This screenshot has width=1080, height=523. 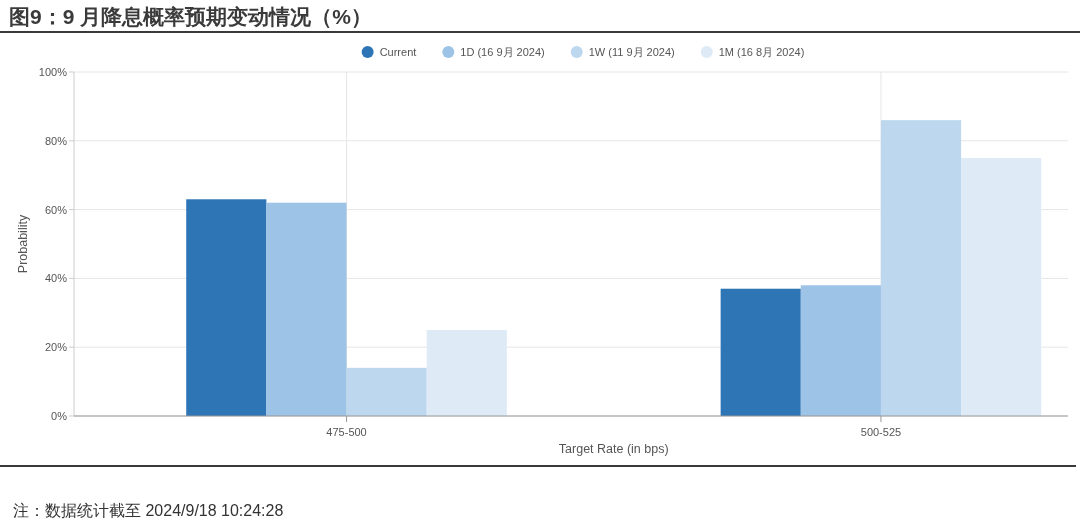 I want to click on legend-item: 1W (11 9月 2024), so click(x=622, y=52).